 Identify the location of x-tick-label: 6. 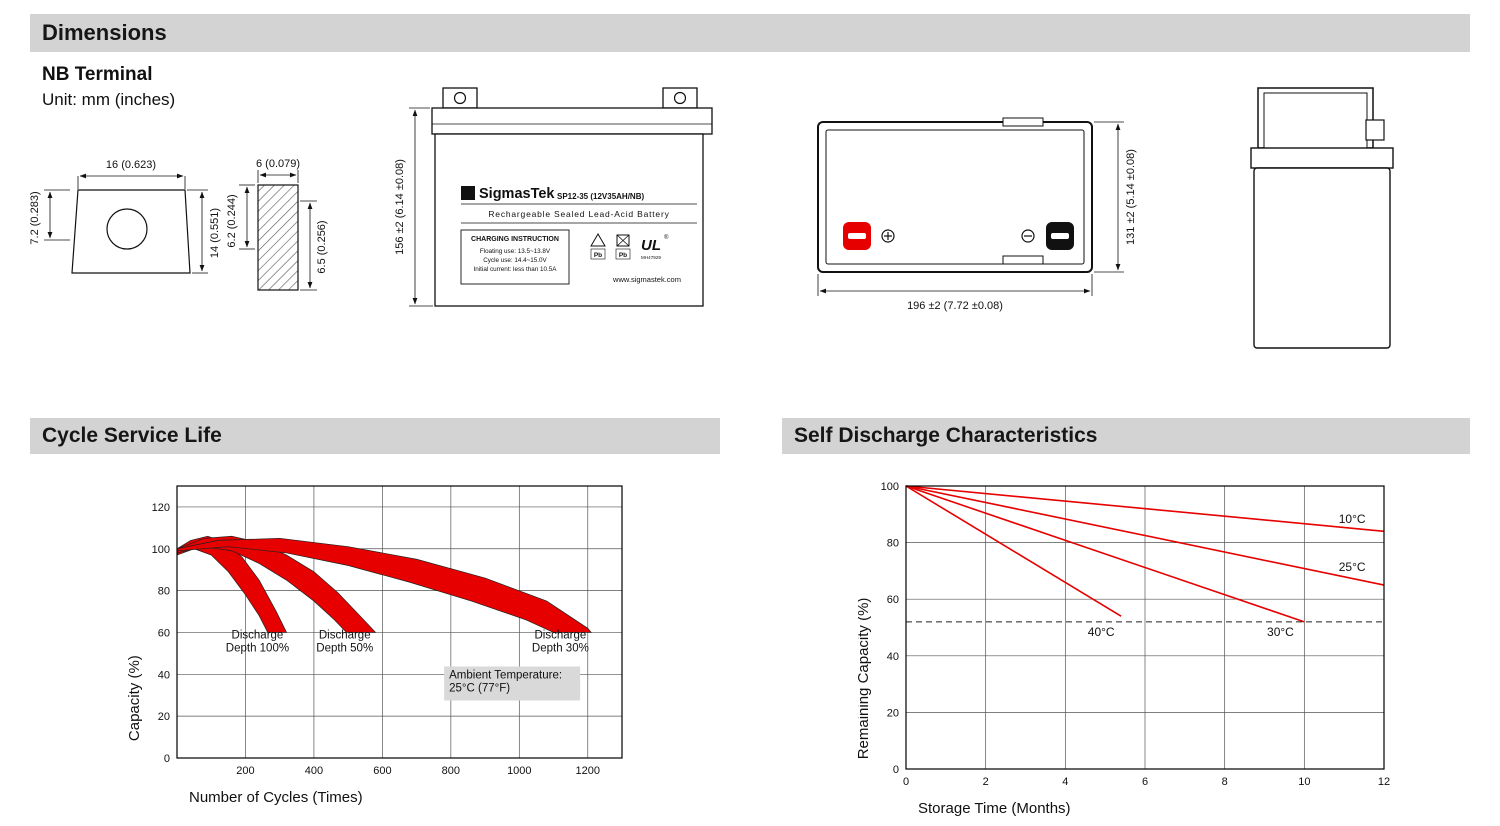
(1145, 782).